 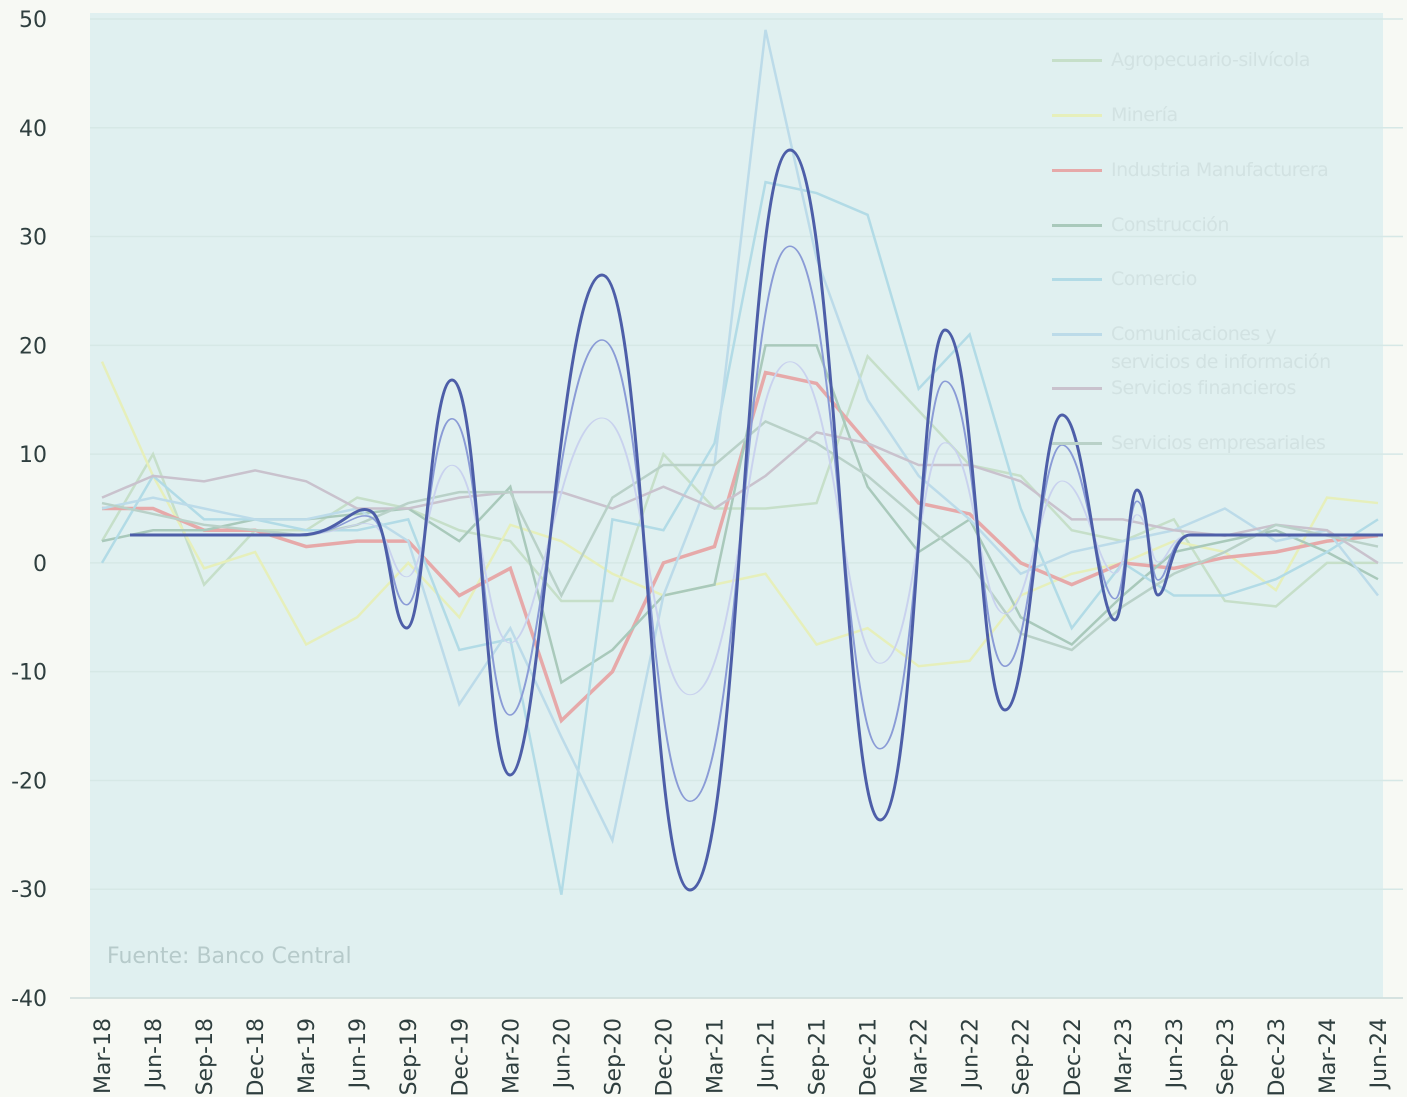 I want to click on x-tick-label: Dec-18, so click(x=256, y=1057).